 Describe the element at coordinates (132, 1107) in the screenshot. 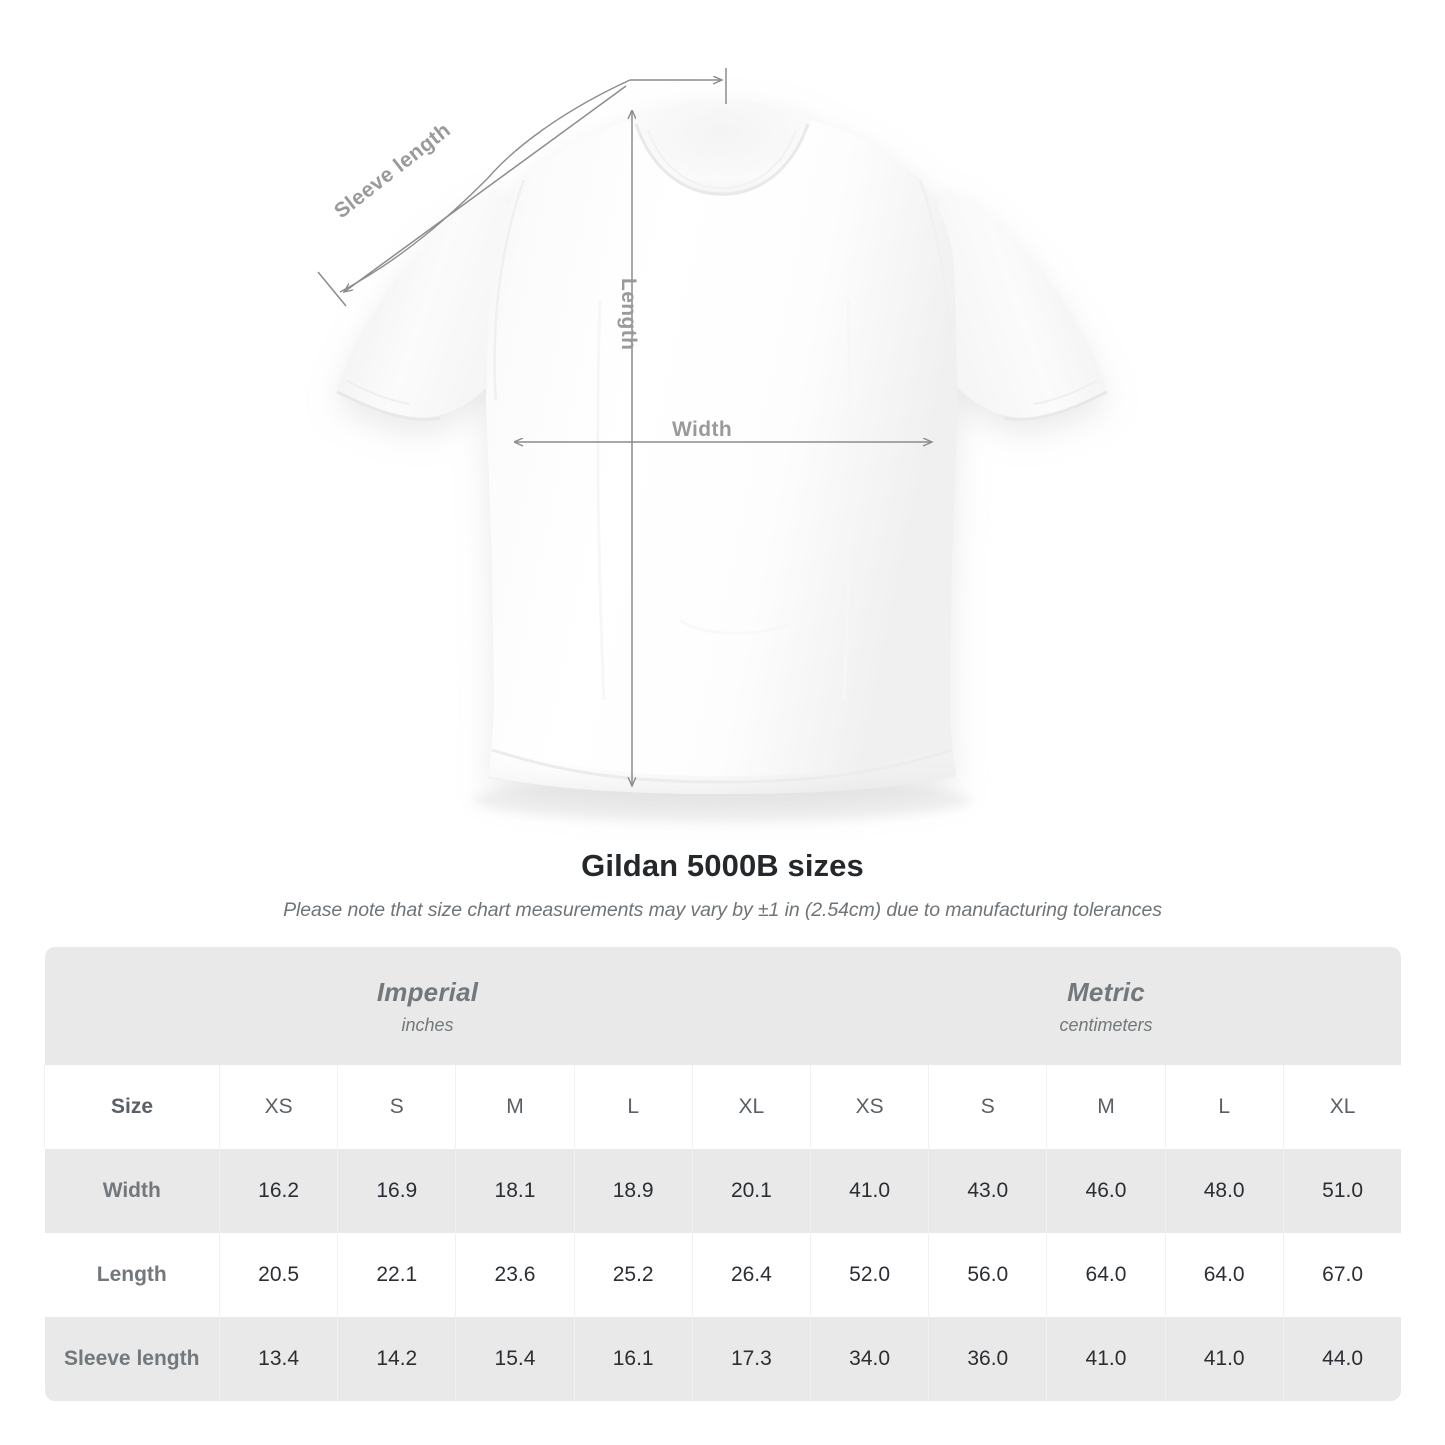

I see `size-header-label: Size` at that location.